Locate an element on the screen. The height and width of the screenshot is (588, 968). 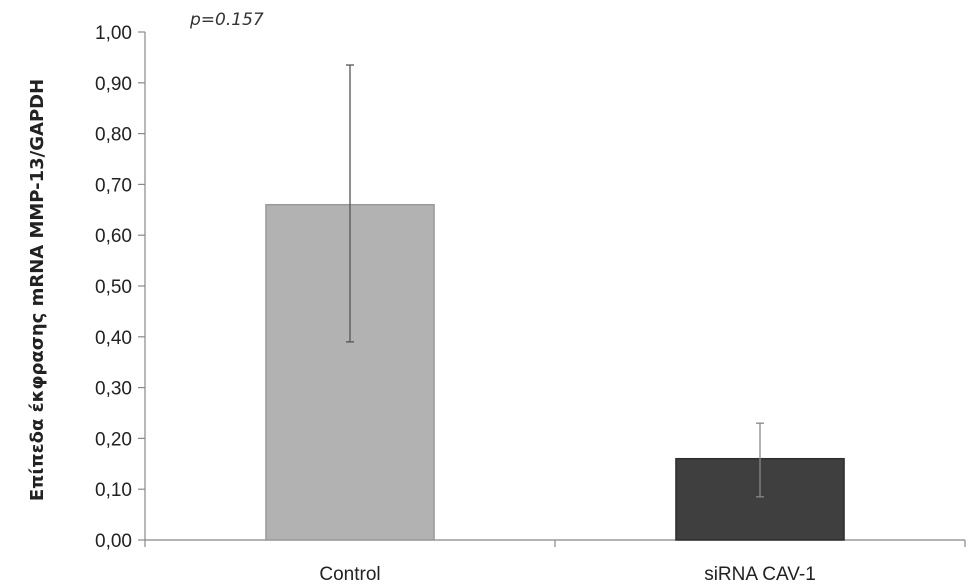
y-tick-label: 0,60 is located at coordinates (113, 236).